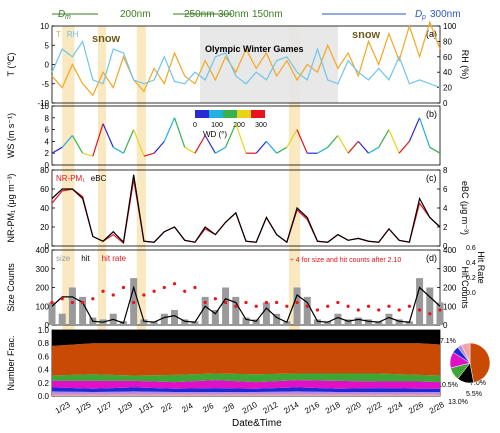 The height and width of the screenshot is (433, 500). Describe the element at coordinates (208, 408) in the screenshot. I see `x-tick-label: 2/6` at that location.